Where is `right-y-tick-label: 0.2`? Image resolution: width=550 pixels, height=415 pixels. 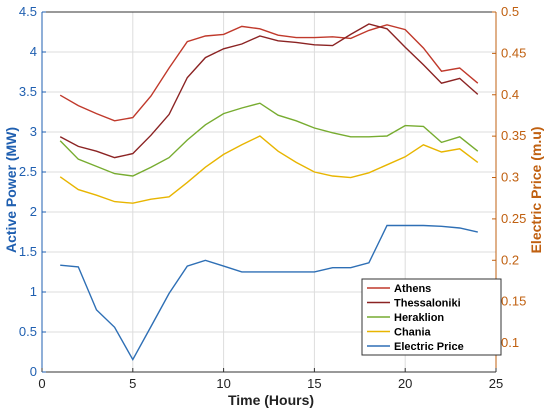
right-y-tick-label: 0.2 is located at coordinates (510, 259).